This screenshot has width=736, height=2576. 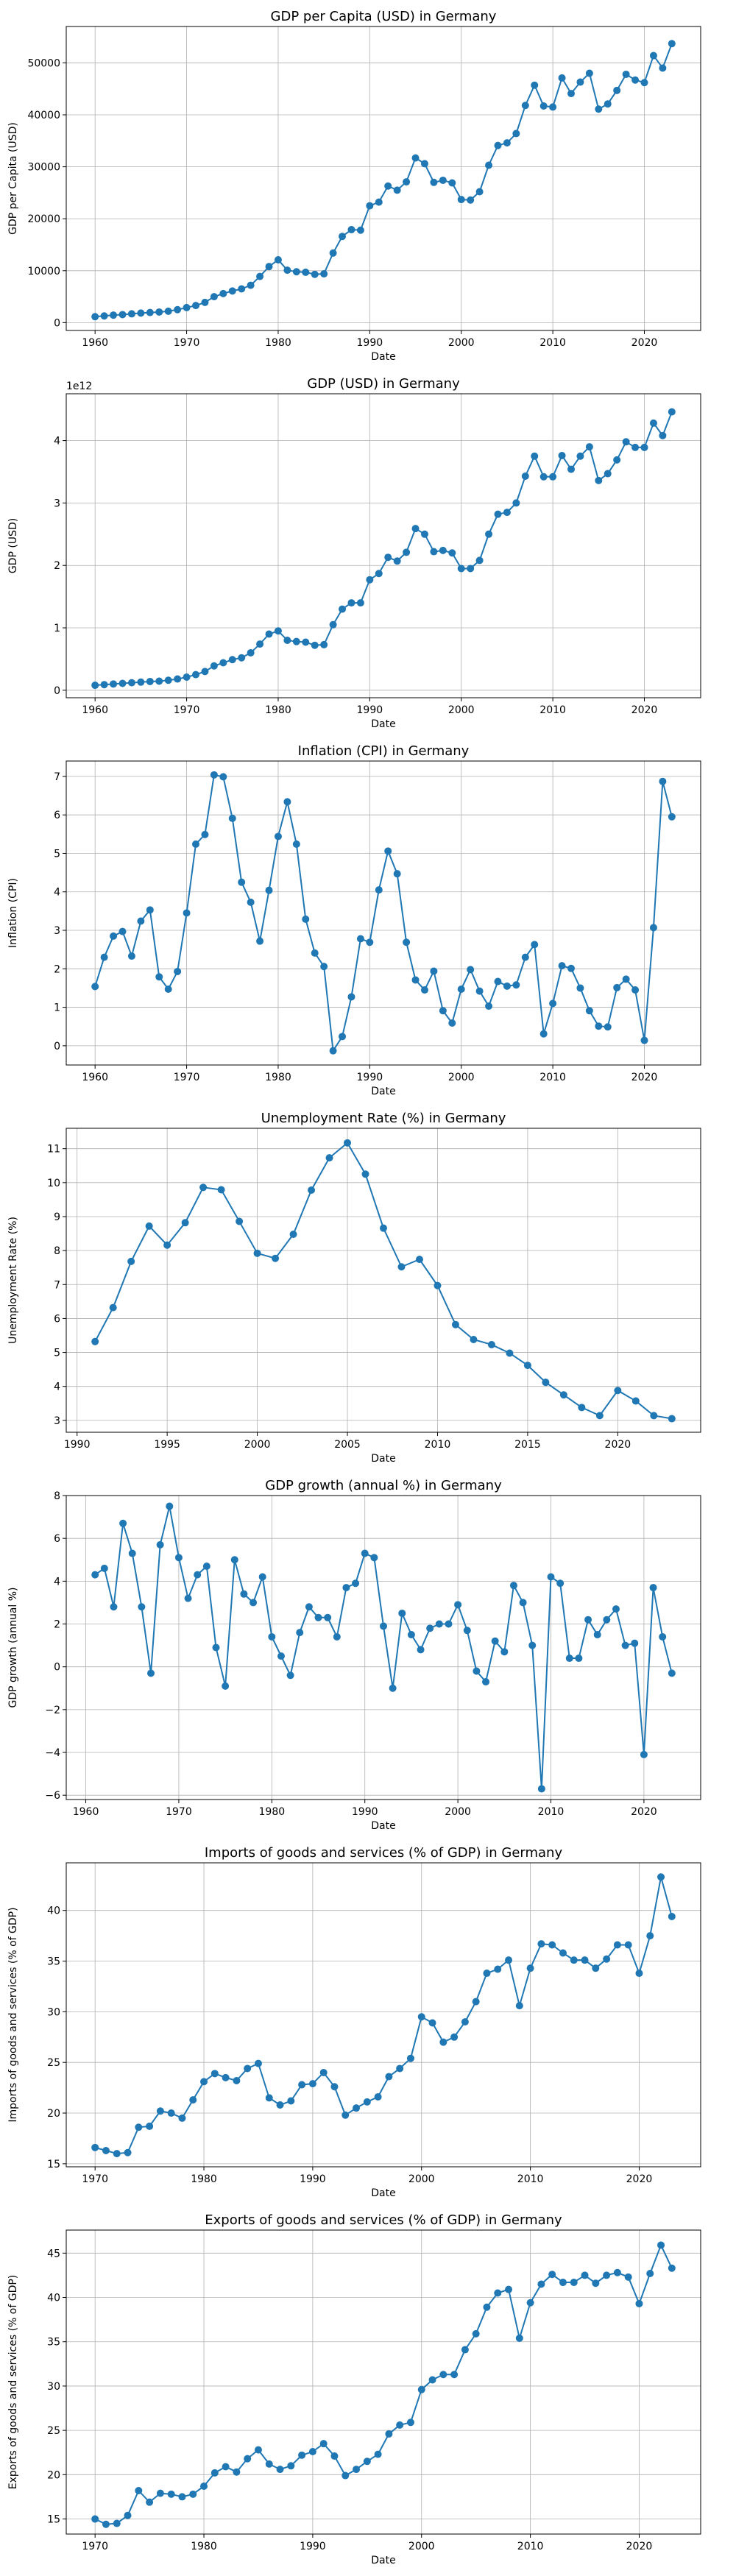 What do you see at coordinates (57, 1668) in the screenshot?
I see `y-tick-label: 0` at bounding box center [57, 1668].